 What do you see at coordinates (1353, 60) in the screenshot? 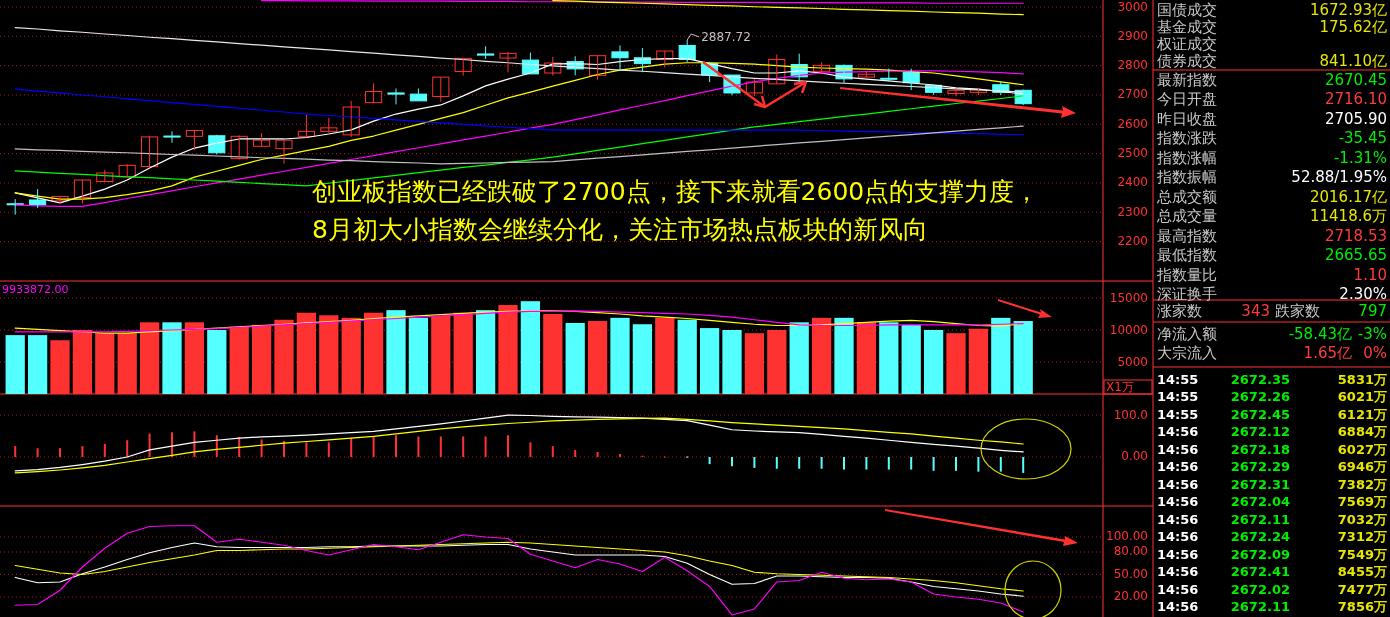
I see `text: 841.10亿` at bounding box center [1353, 60].